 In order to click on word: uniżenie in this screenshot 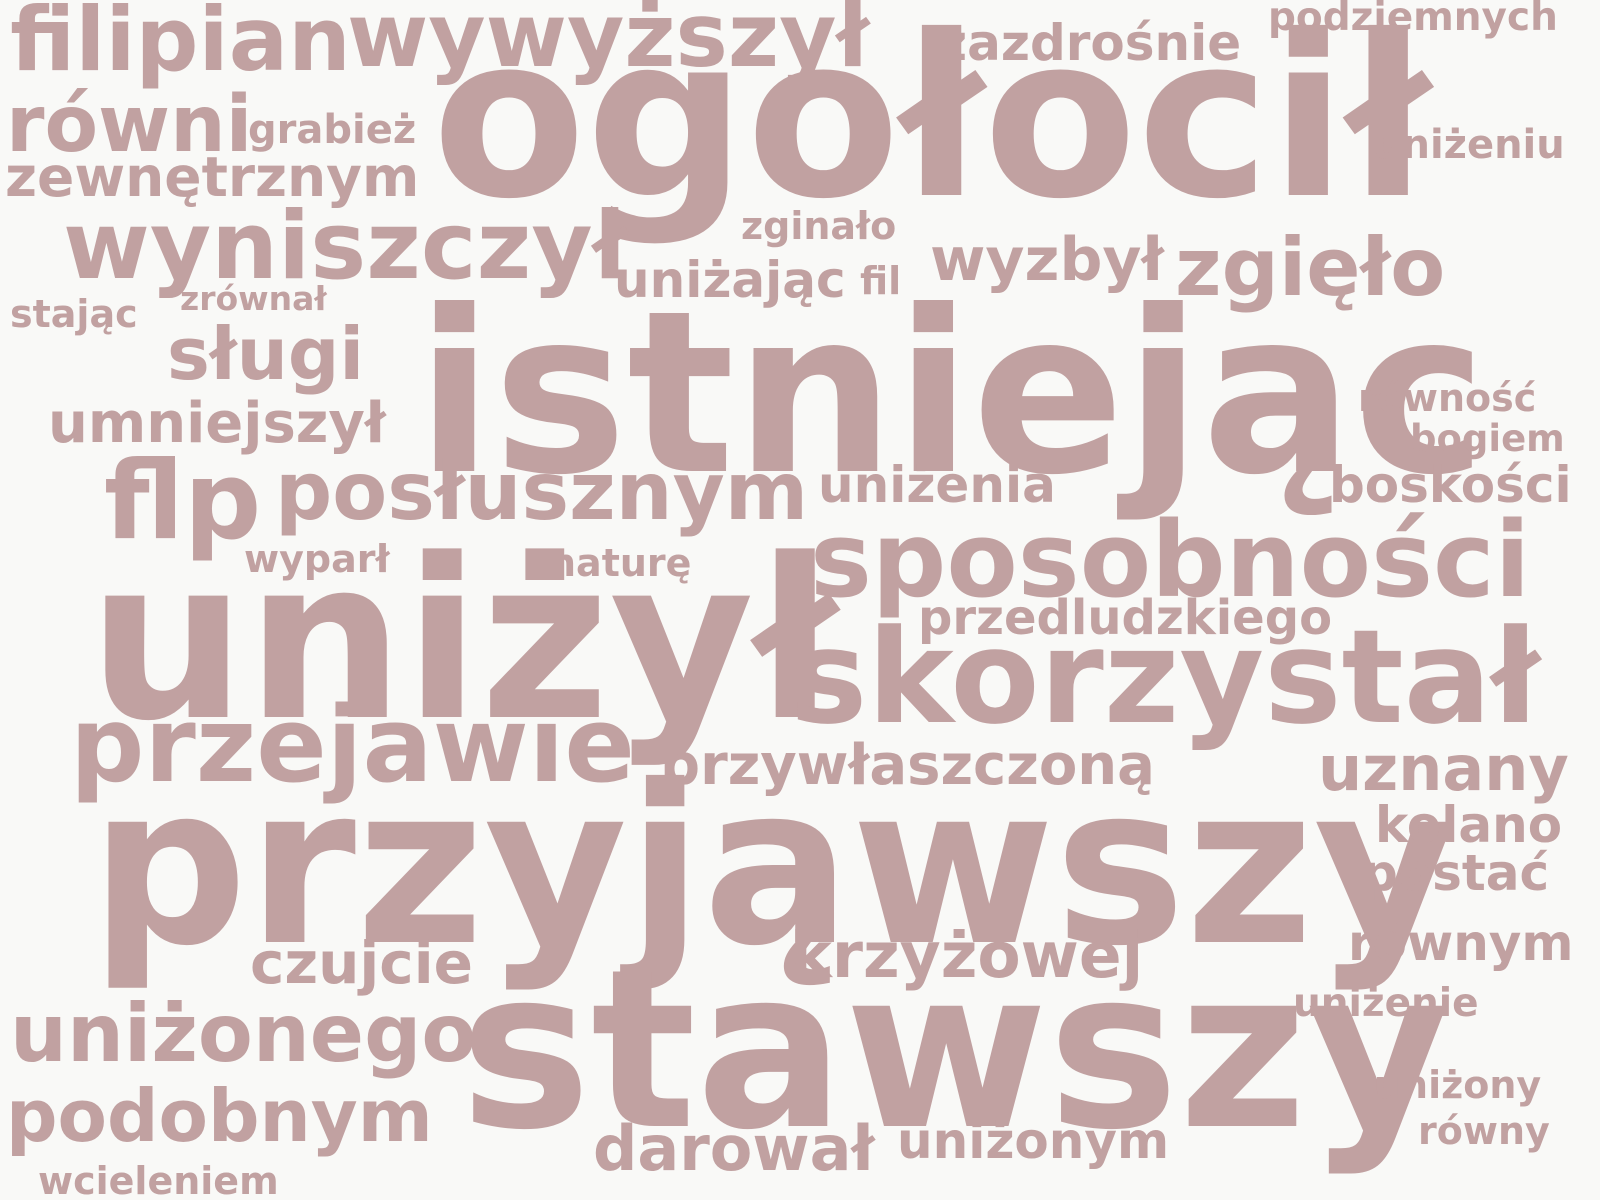, I will do `click(1386, 1003)`.